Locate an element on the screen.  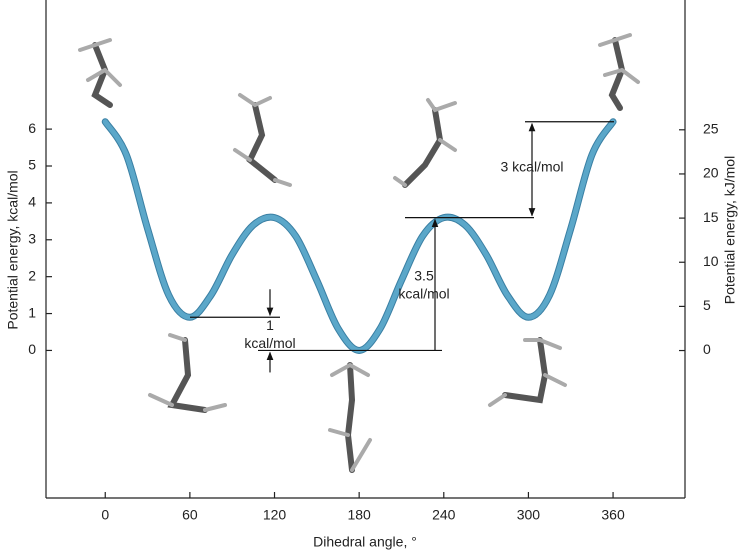
y-tick-label: 4 is located at coordinates (32, 202).